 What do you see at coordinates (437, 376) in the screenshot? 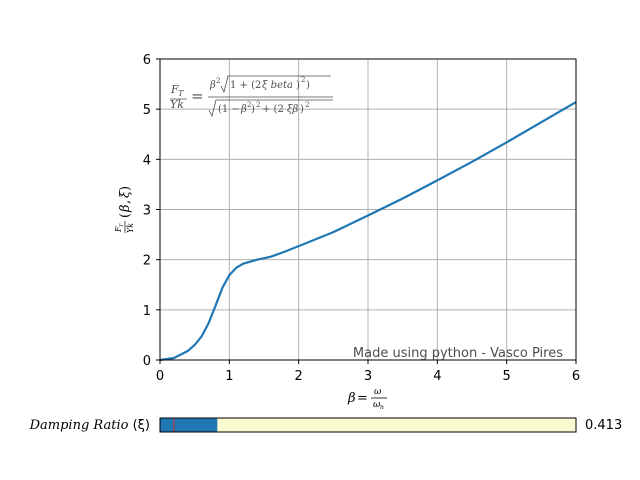
I see `x-tick-label: 4` at bounding box center [437, 376].